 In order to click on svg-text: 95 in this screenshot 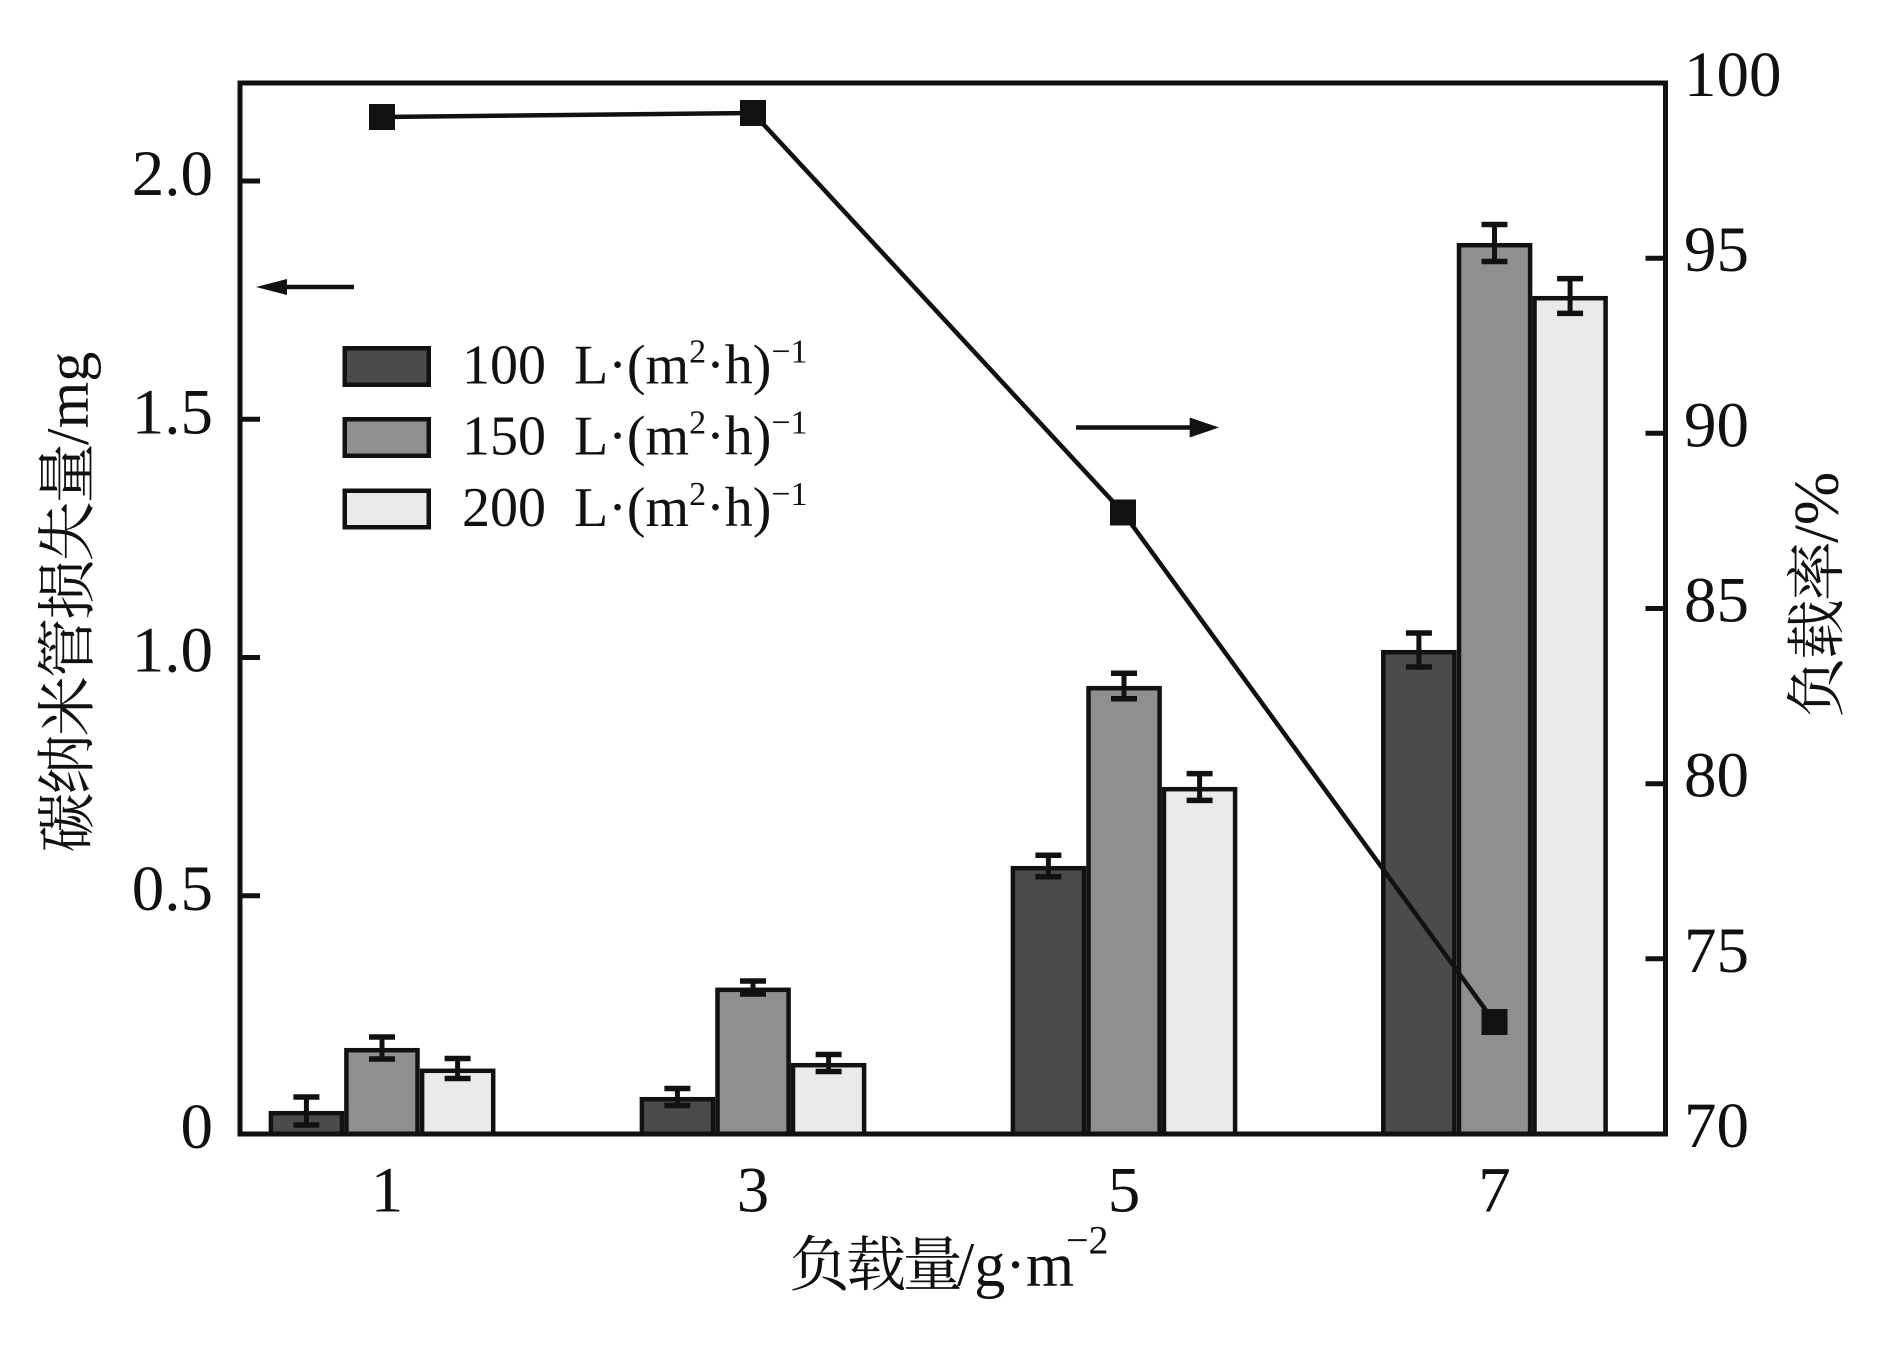, I will do `click(1716, 250)`.